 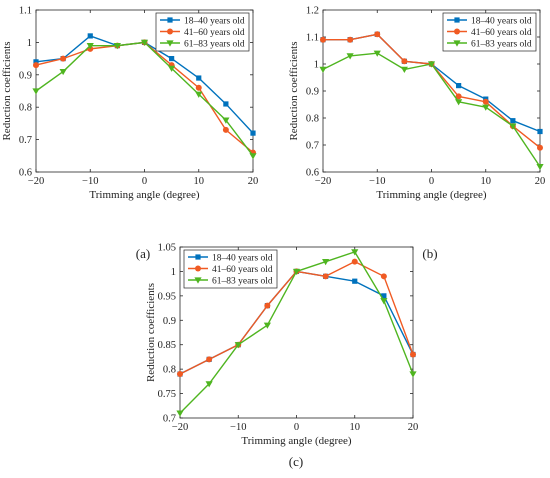 I want to click on y-tick-label: 0.75, so click(x=167, y=394).